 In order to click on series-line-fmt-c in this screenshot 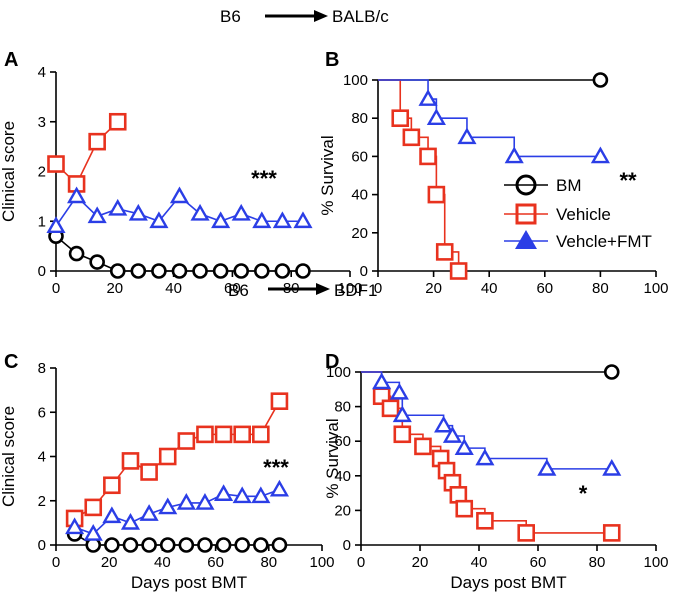, I will do `click(177, 511)`.